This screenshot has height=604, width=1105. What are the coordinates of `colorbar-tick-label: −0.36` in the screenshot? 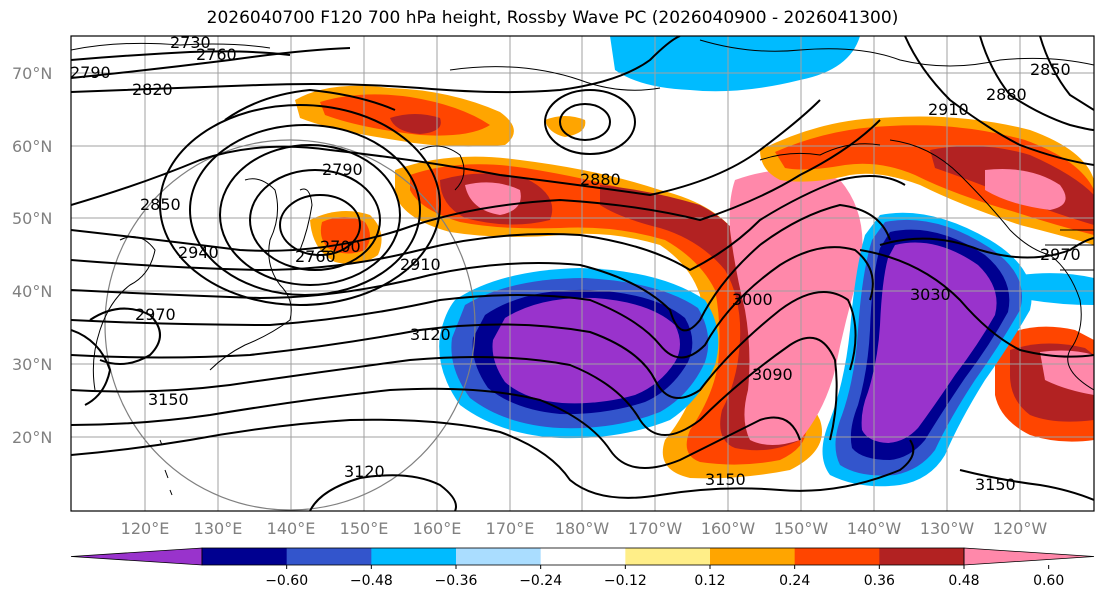 It's located at (456, 581).